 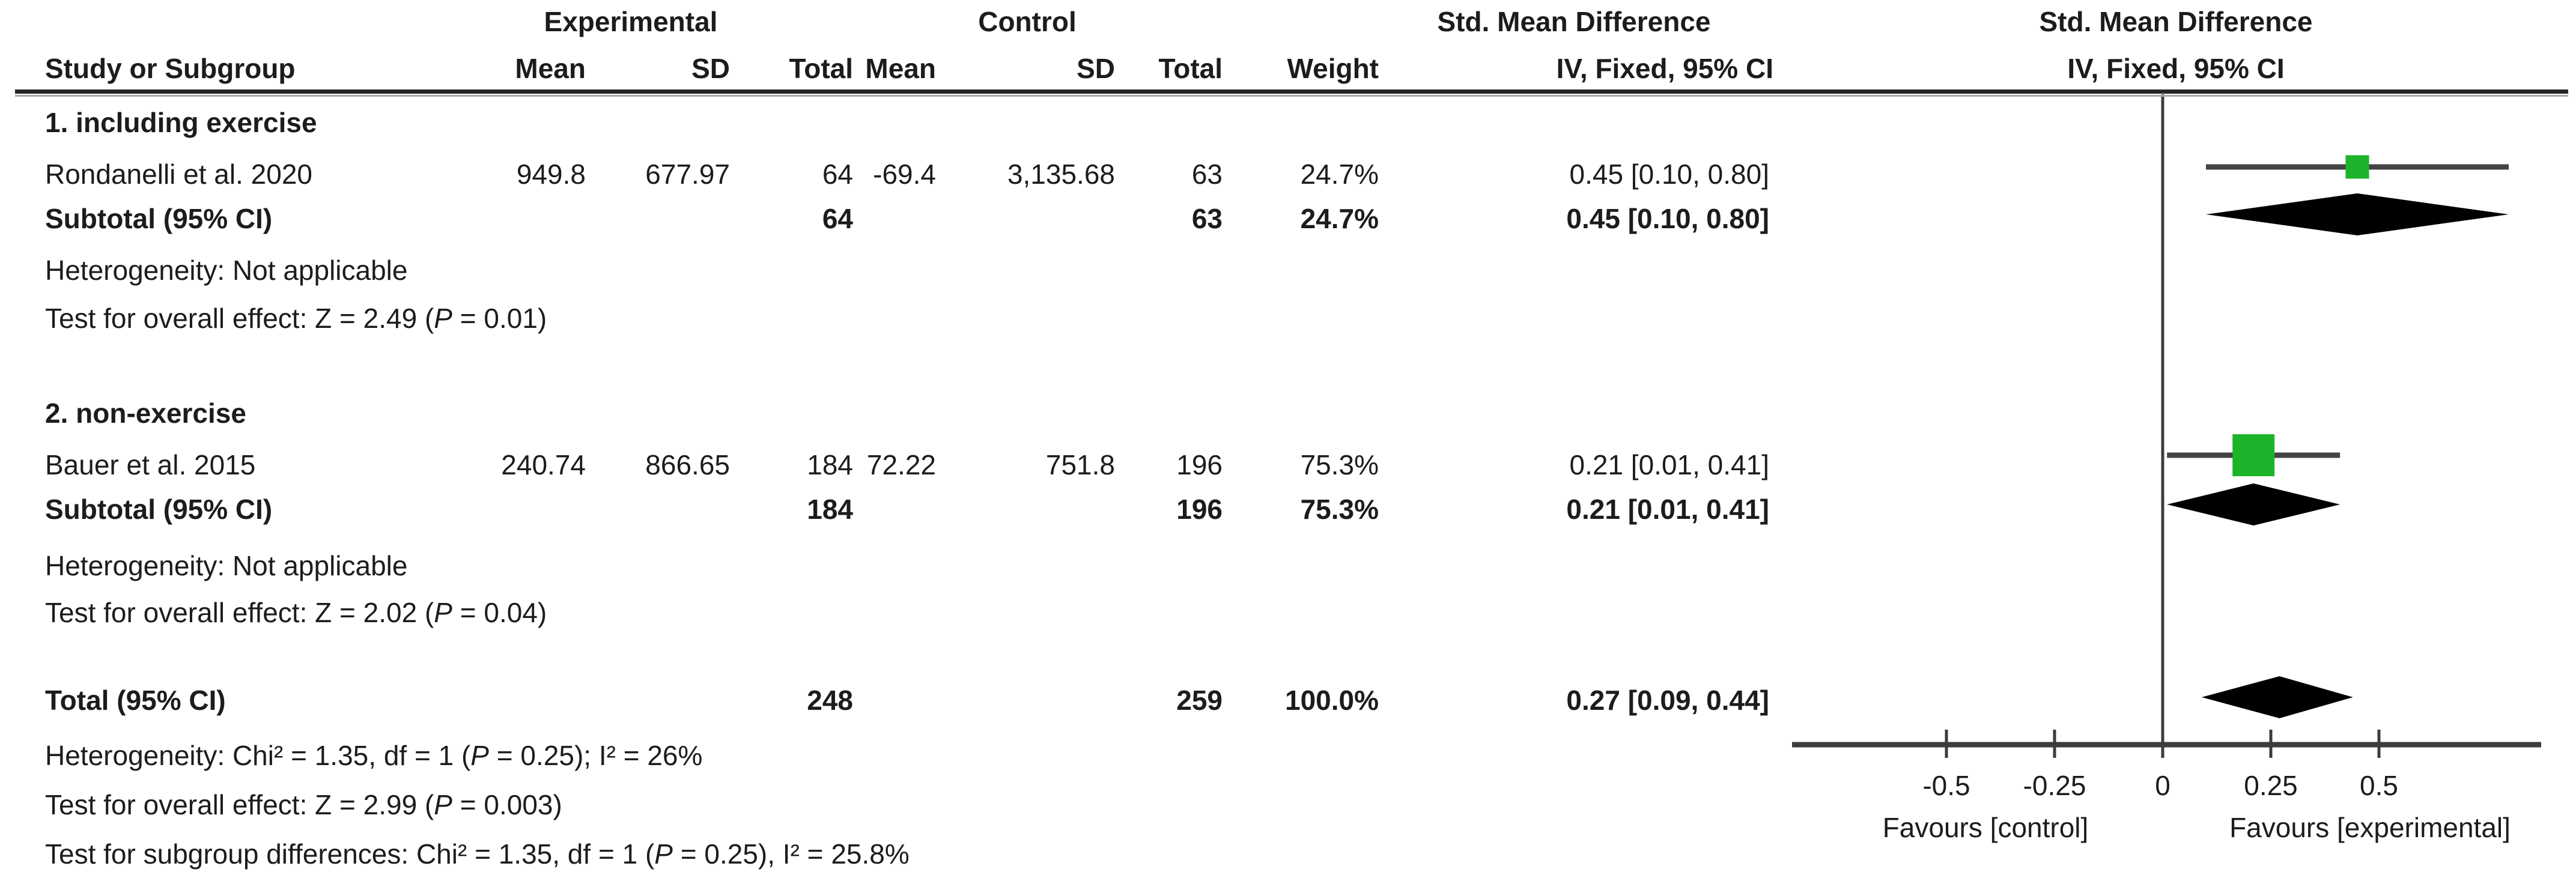 I want to click on x-tick-label: 0, so click(x=2162, y=785).